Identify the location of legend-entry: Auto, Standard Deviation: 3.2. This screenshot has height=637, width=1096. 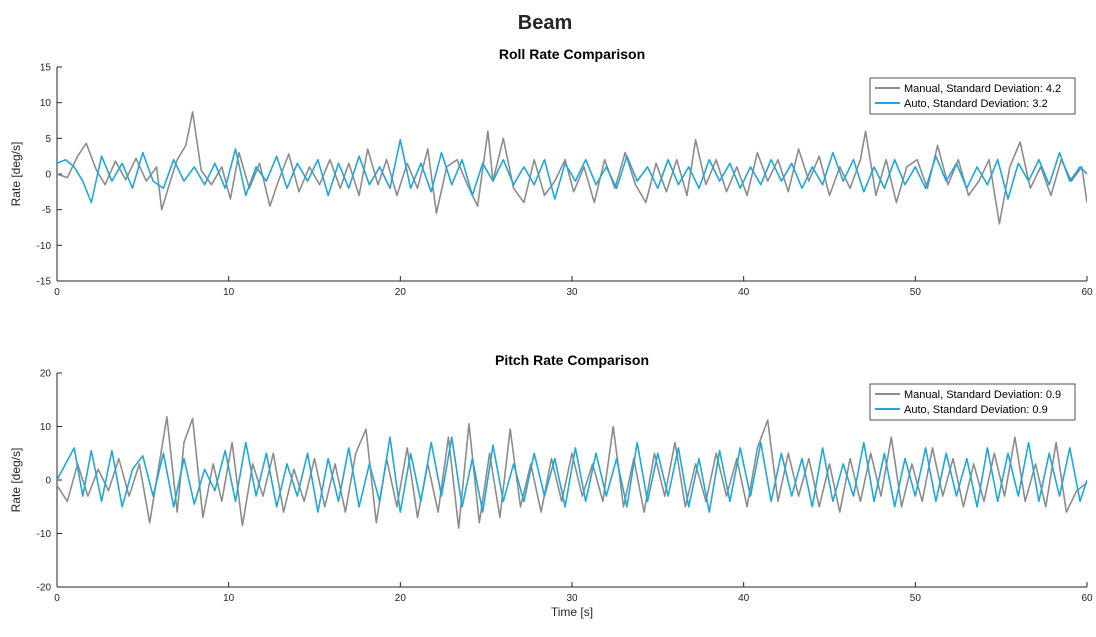
(976, 104).